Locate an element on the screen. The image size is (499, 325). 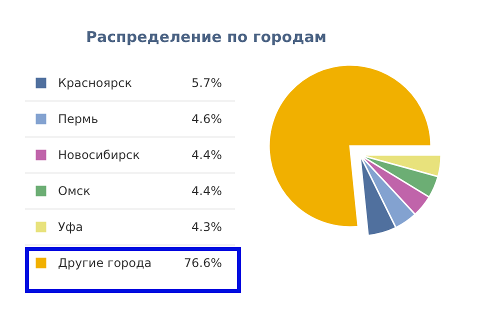
data-label: 4.6% is located at coordinates (207, 119).